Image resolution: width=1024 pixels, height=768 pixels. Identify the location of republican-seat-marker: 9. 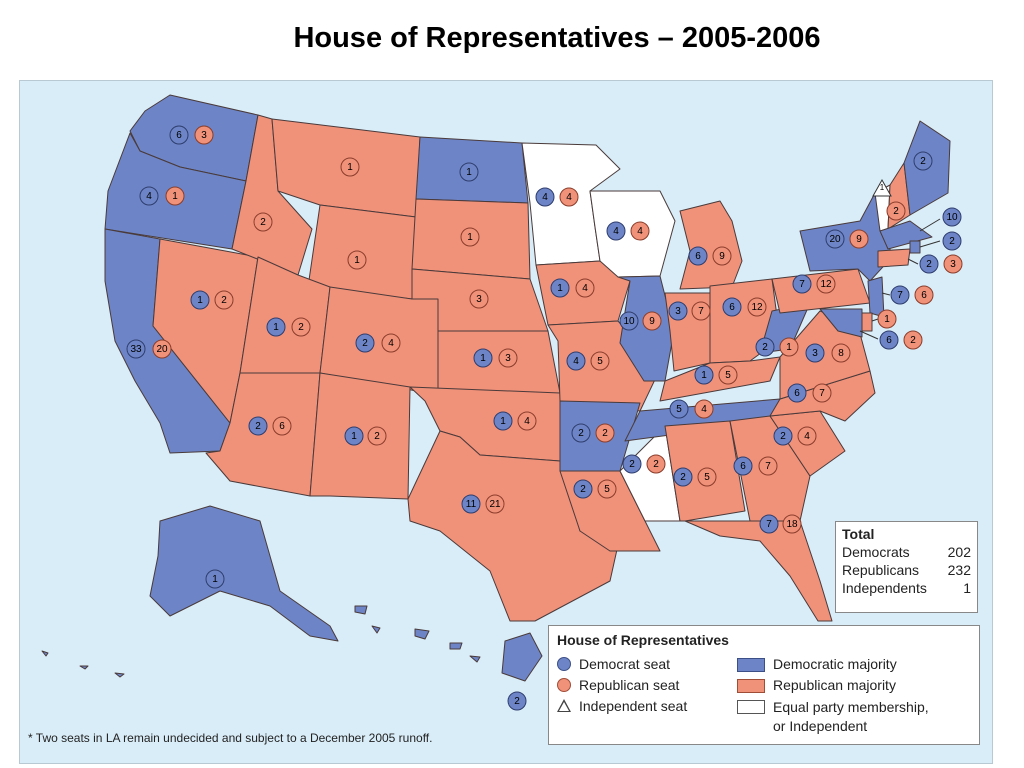
(722, 256).